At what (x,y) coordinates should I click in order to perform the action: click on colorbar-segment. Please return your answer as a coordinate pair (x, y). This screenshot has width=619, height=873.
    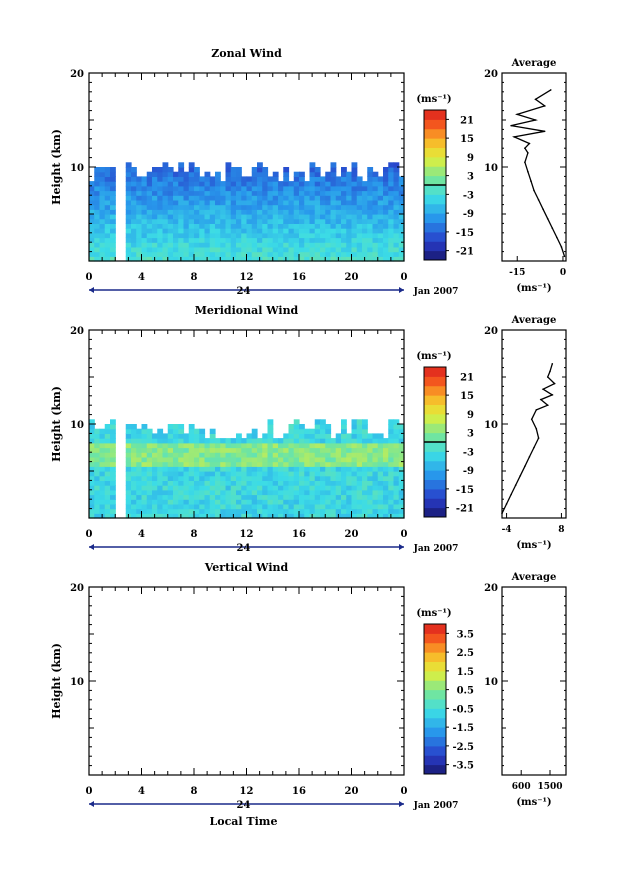
    Looking at the image, I should click on (435, 657).